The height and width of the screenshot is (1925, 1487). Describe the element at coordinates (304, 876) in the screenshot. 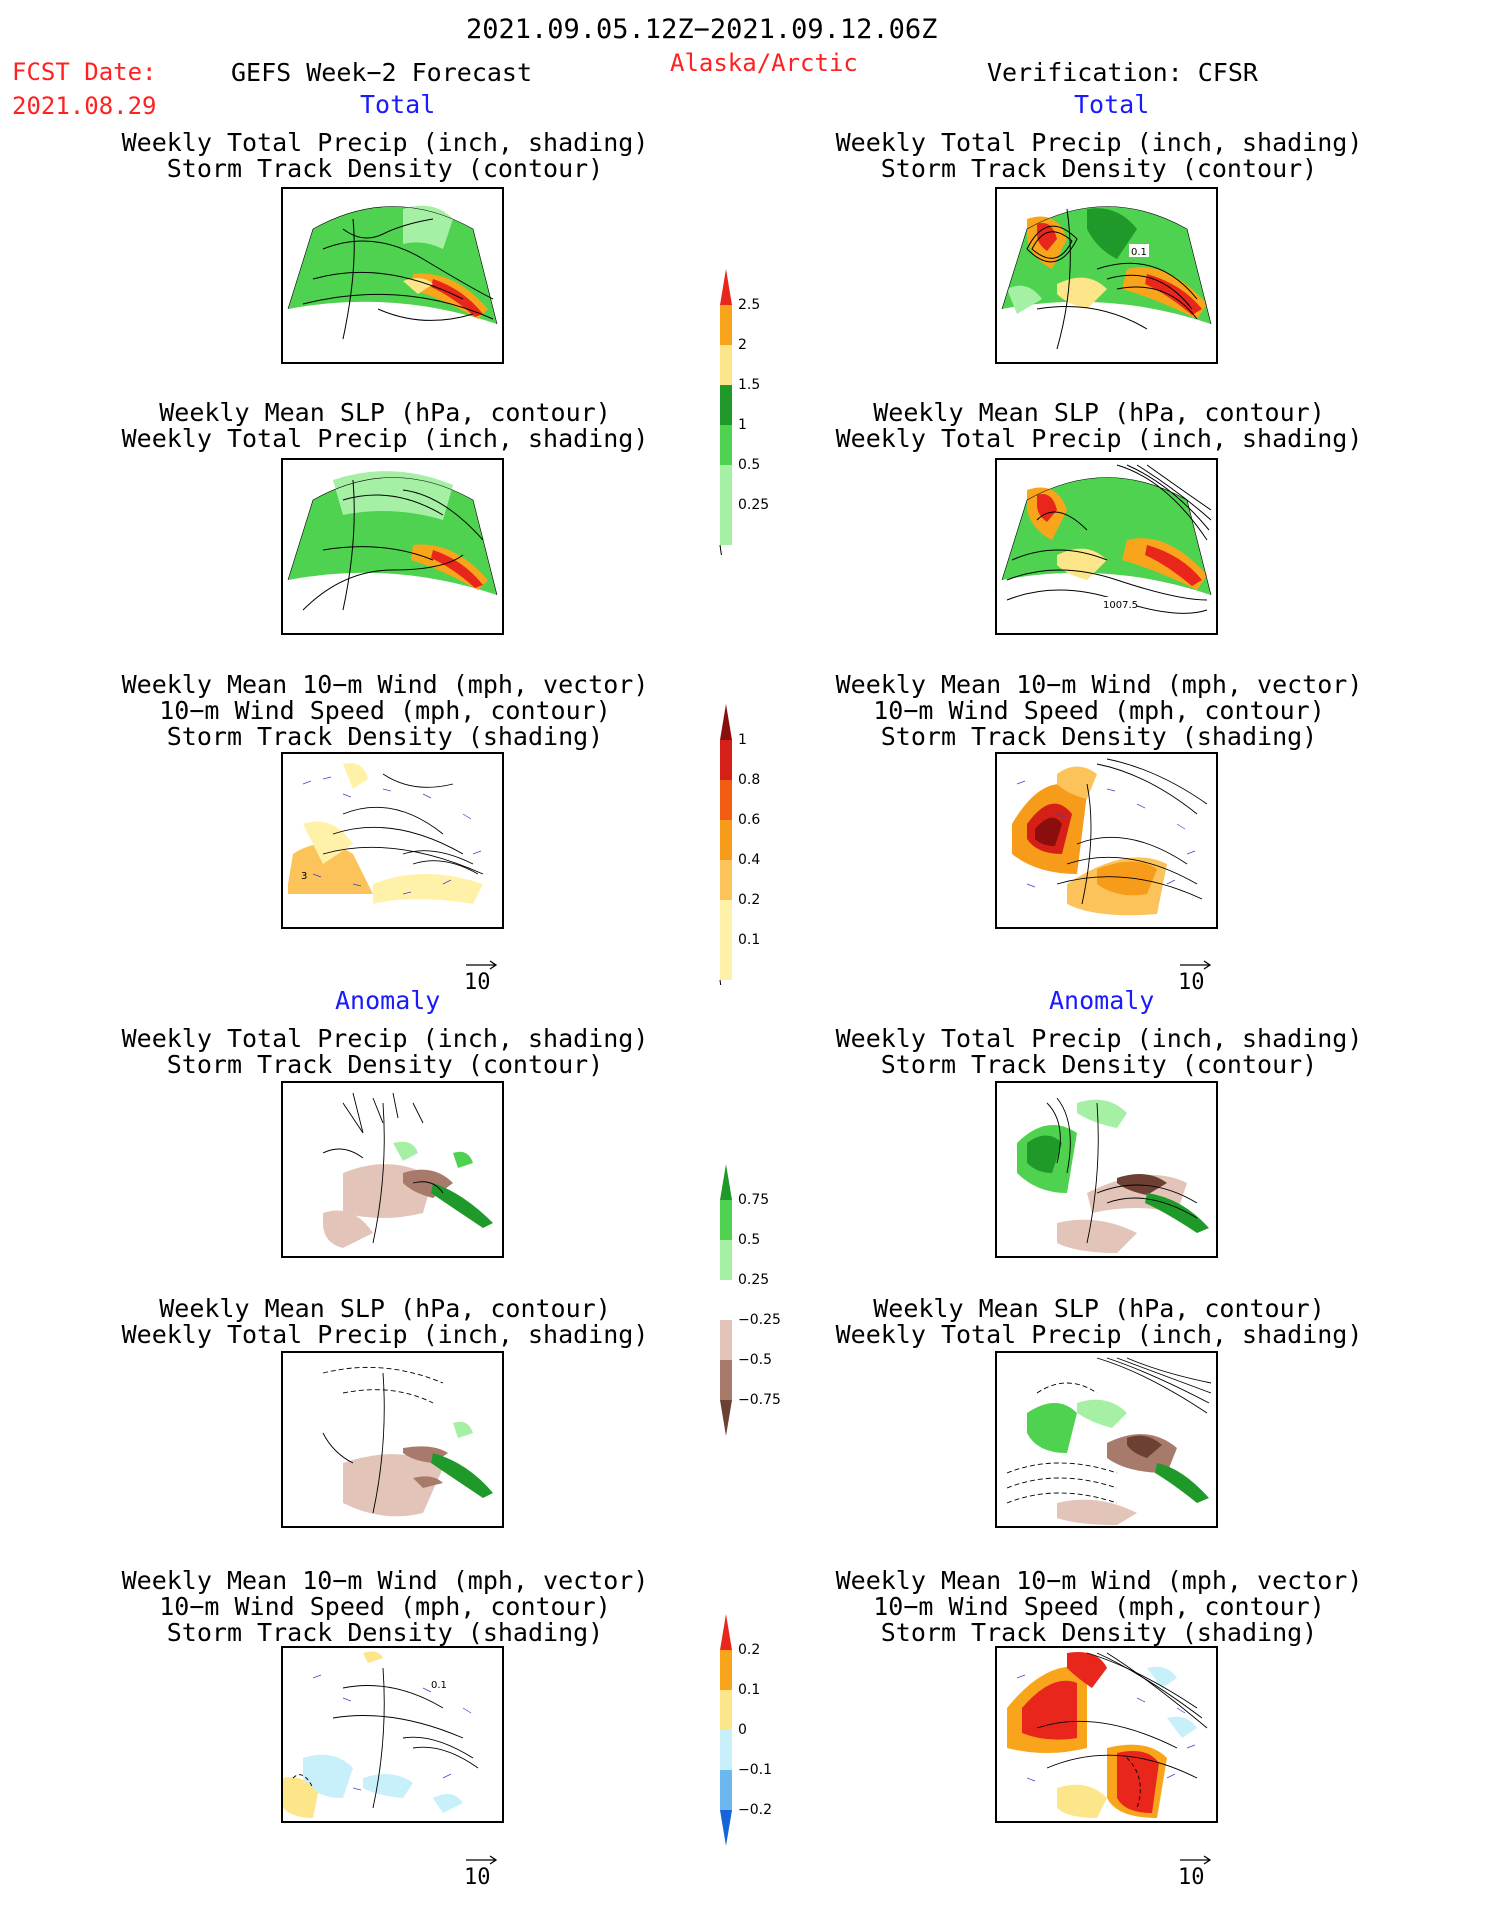

I see `map-label-fcst-wind: 3` at that location.